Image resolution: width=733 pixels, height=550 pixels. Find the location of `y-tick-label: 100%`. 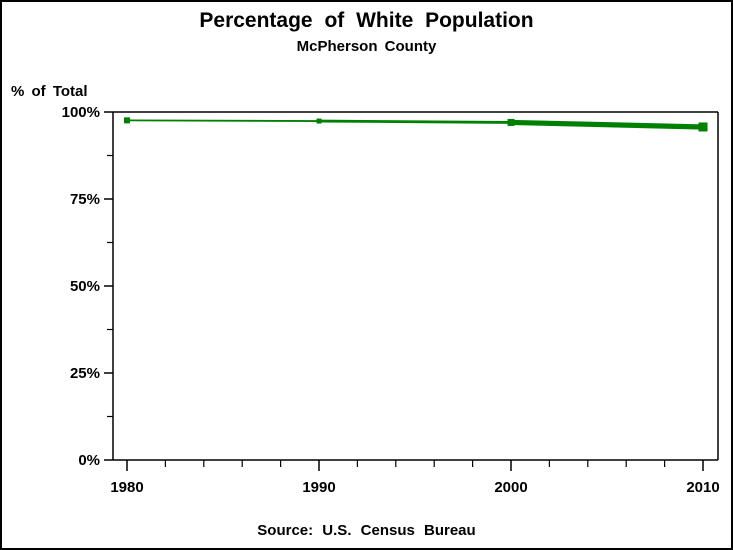

y-tick-label: 100% is located at coordinates (81, 112).